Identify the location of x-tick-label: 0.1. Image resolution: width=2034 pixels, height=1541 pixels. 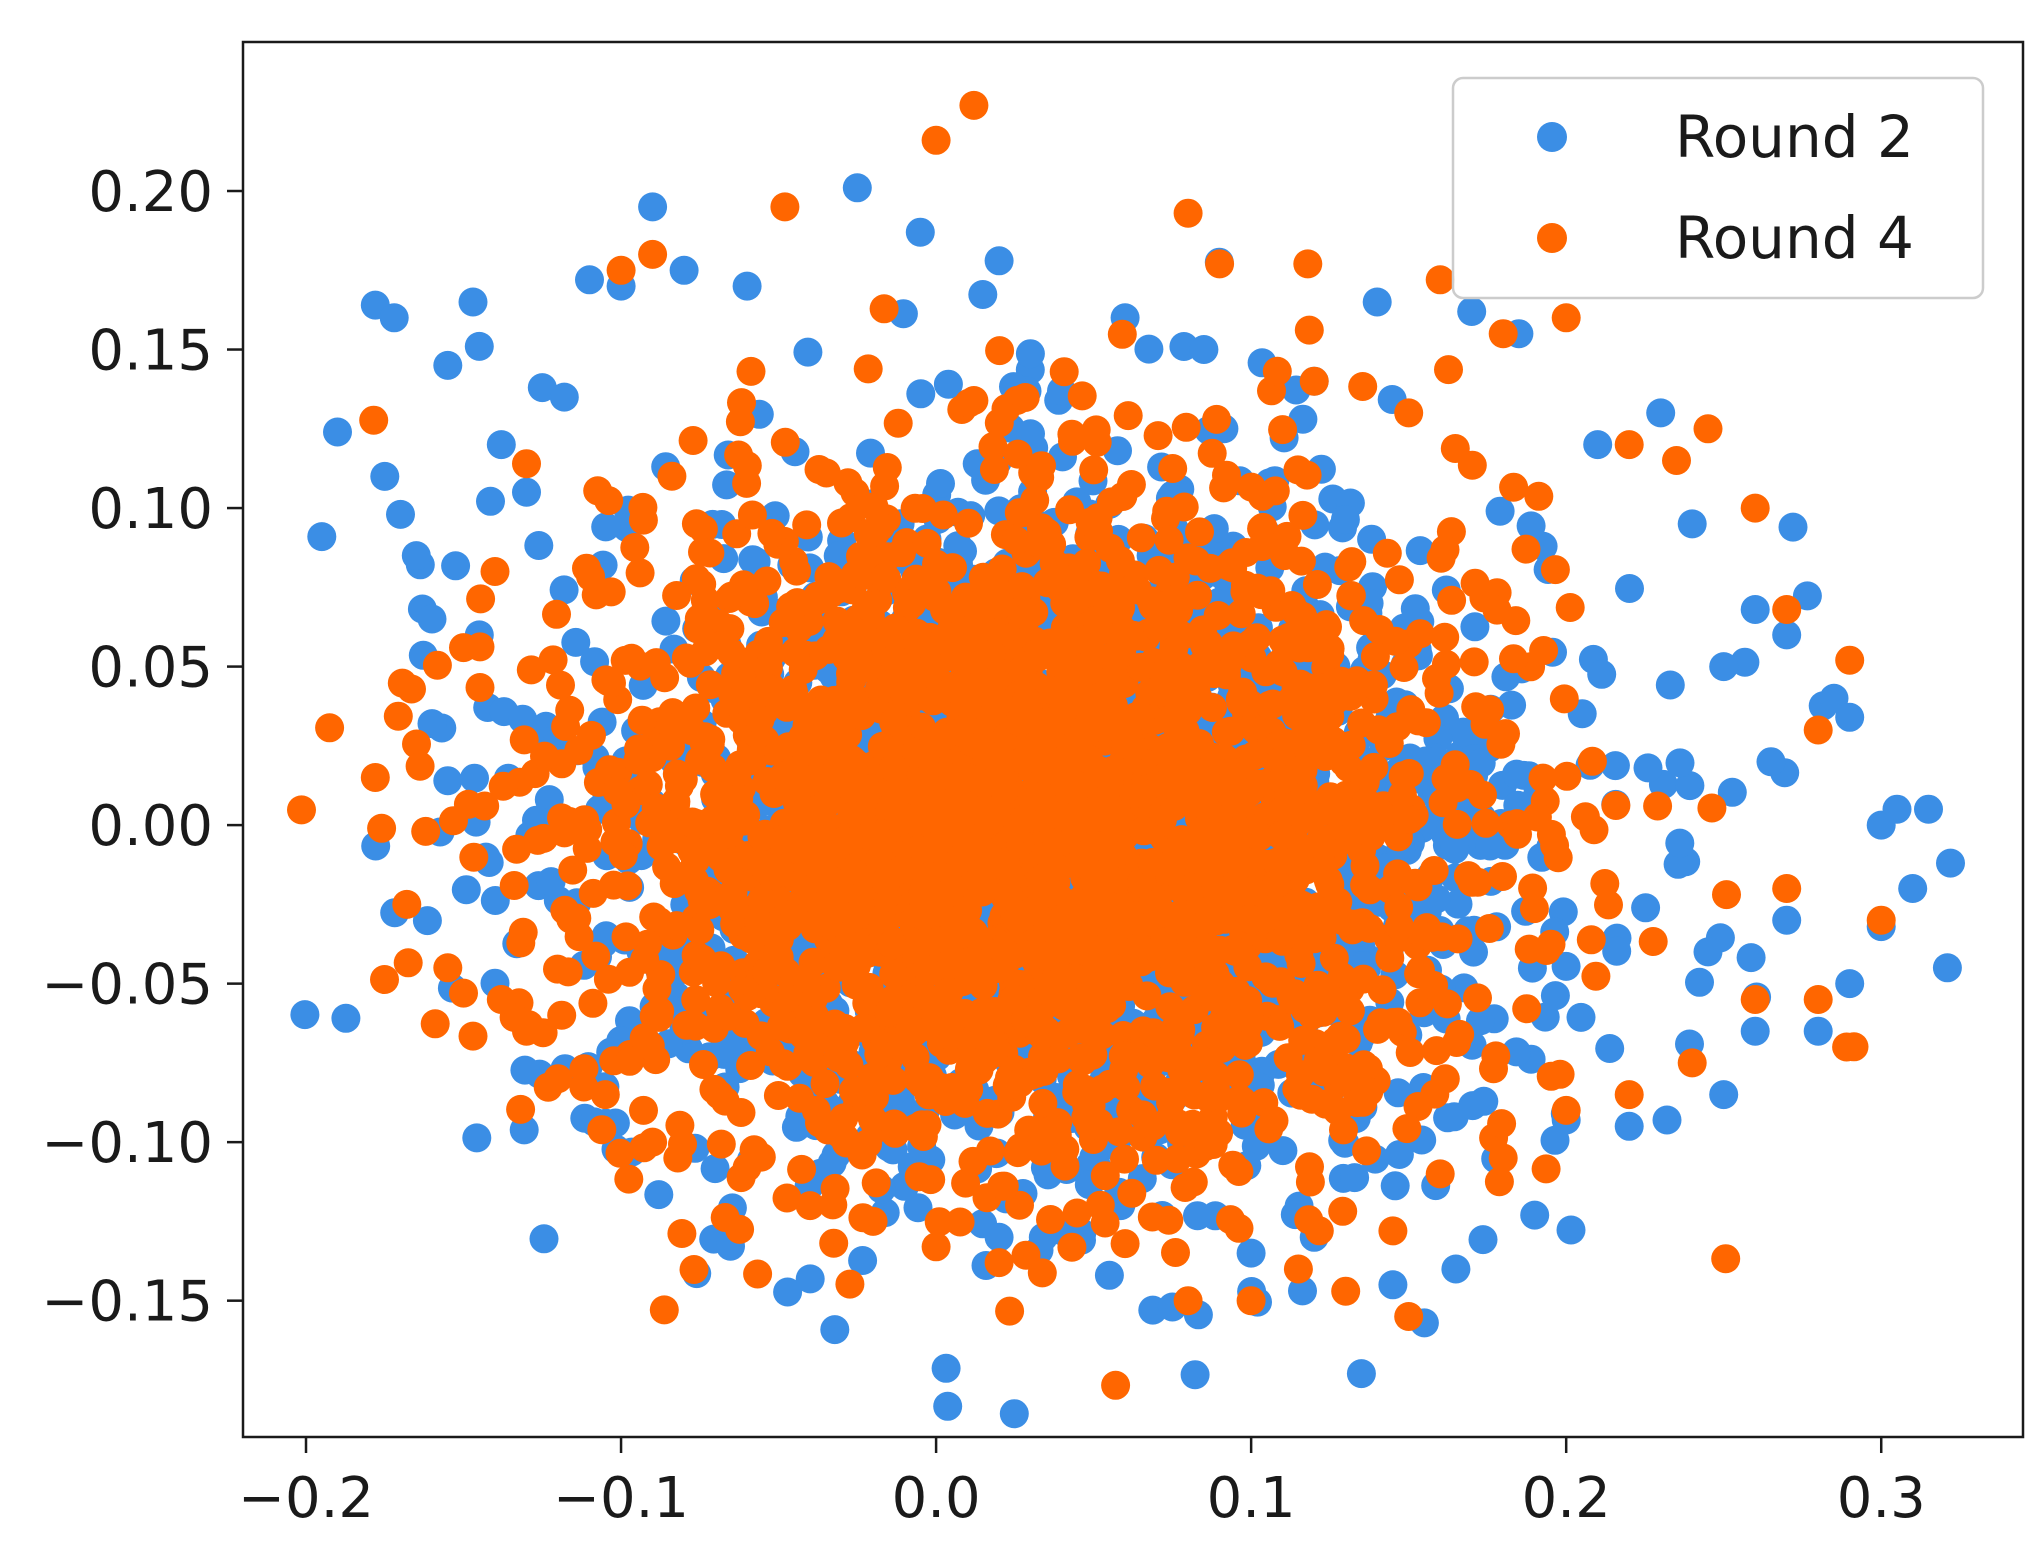
(1251, 1498).